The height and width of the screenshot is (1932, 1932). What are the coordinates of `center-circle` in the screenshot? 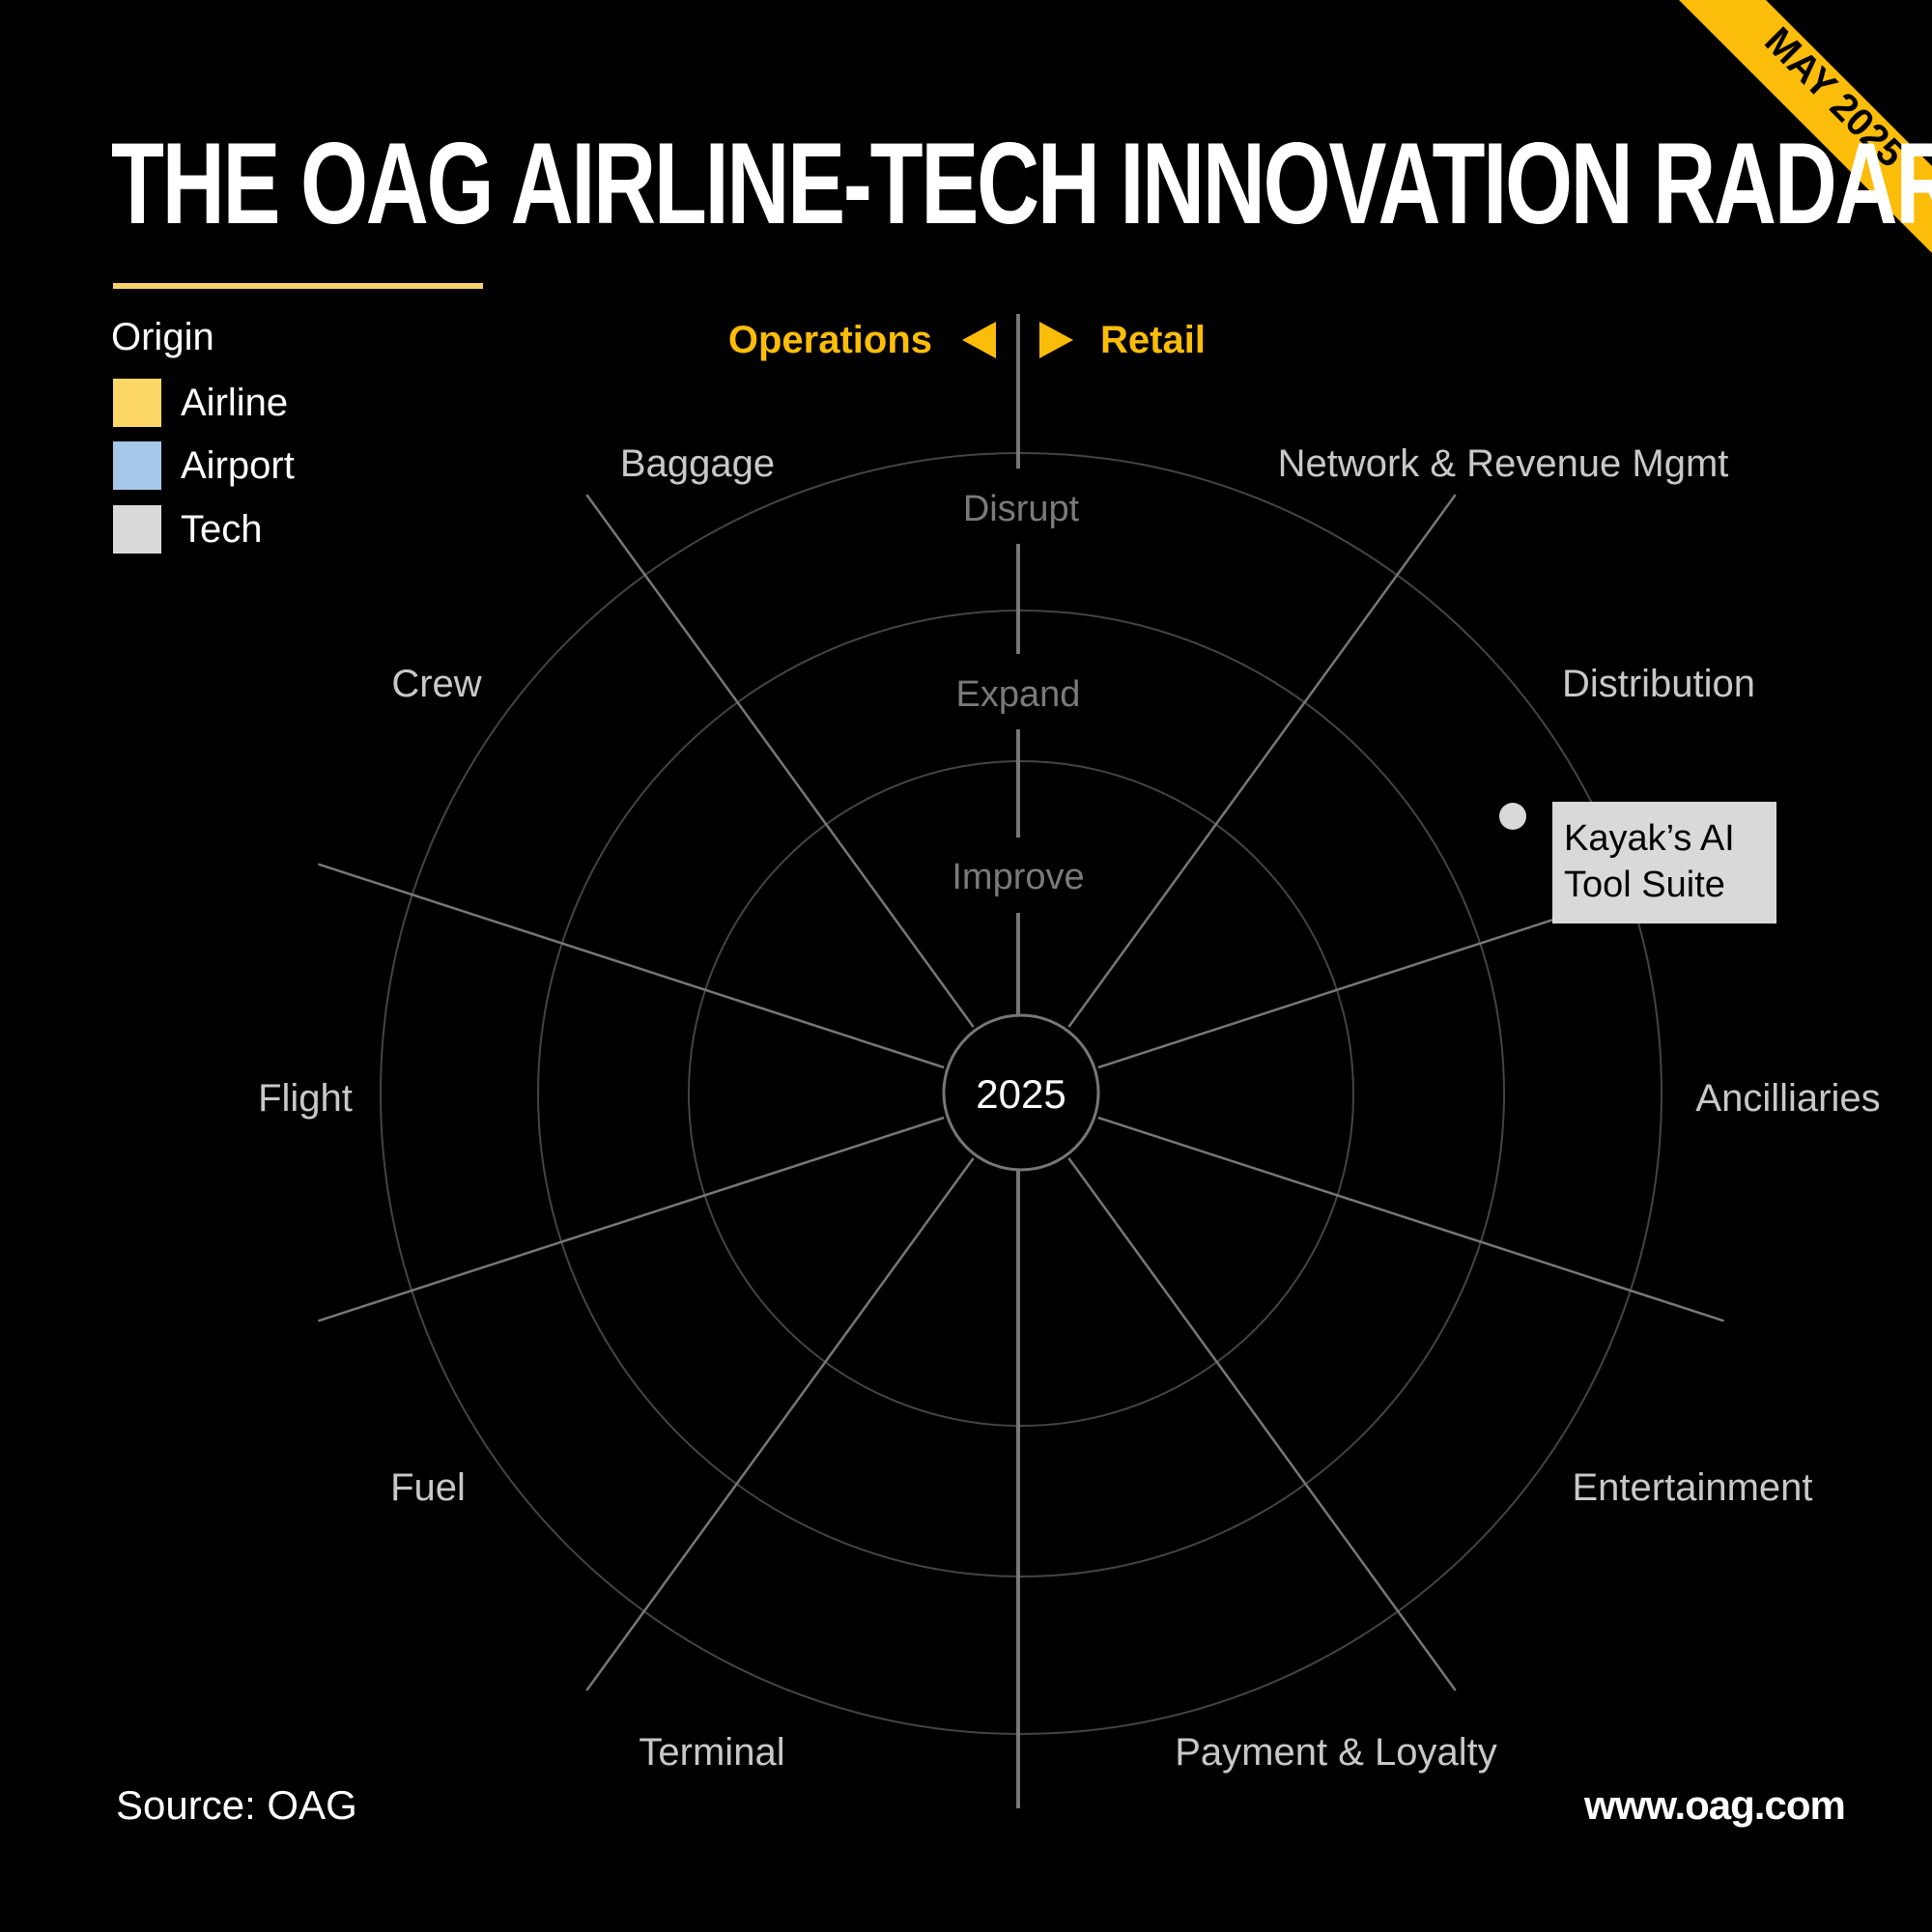 It's located at (1021, 1092).